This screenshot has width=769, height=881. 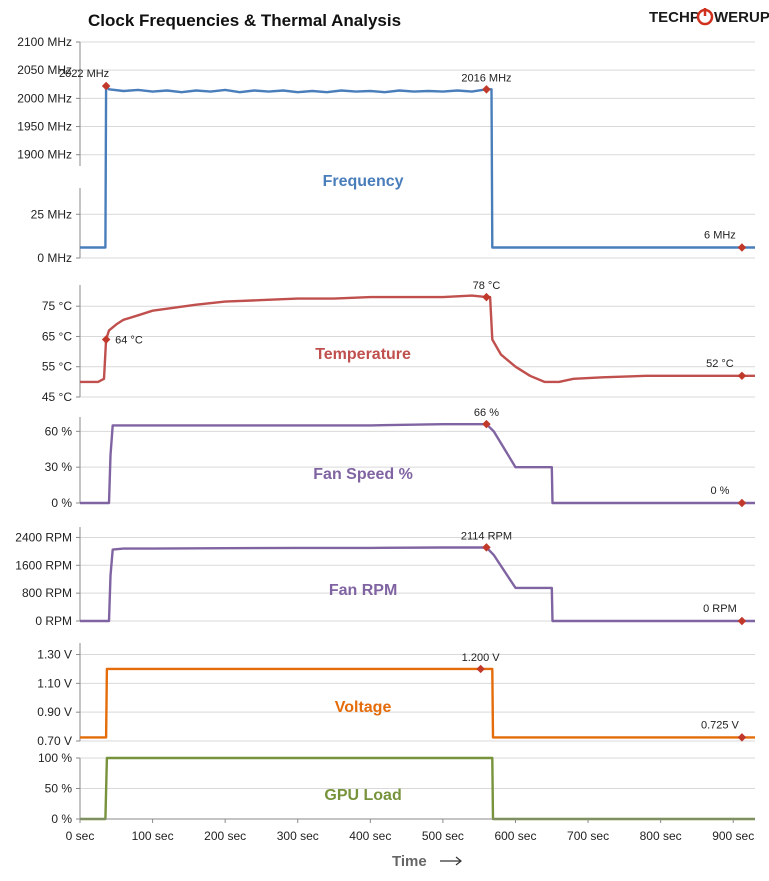 I want to click on panel-title: Frequency, so click(x=363, y=181).